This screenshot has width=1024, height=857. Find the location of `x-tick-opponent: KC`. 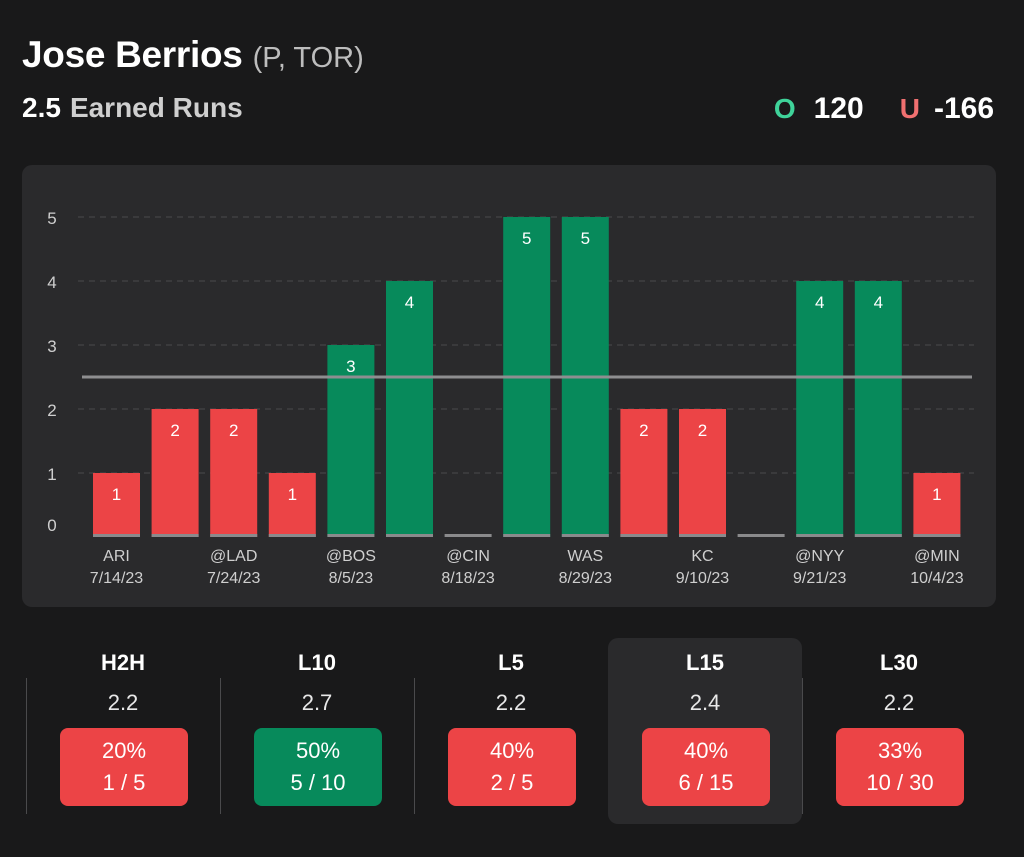

x-tick-opponent: KC is located at coordinates (702, 556).